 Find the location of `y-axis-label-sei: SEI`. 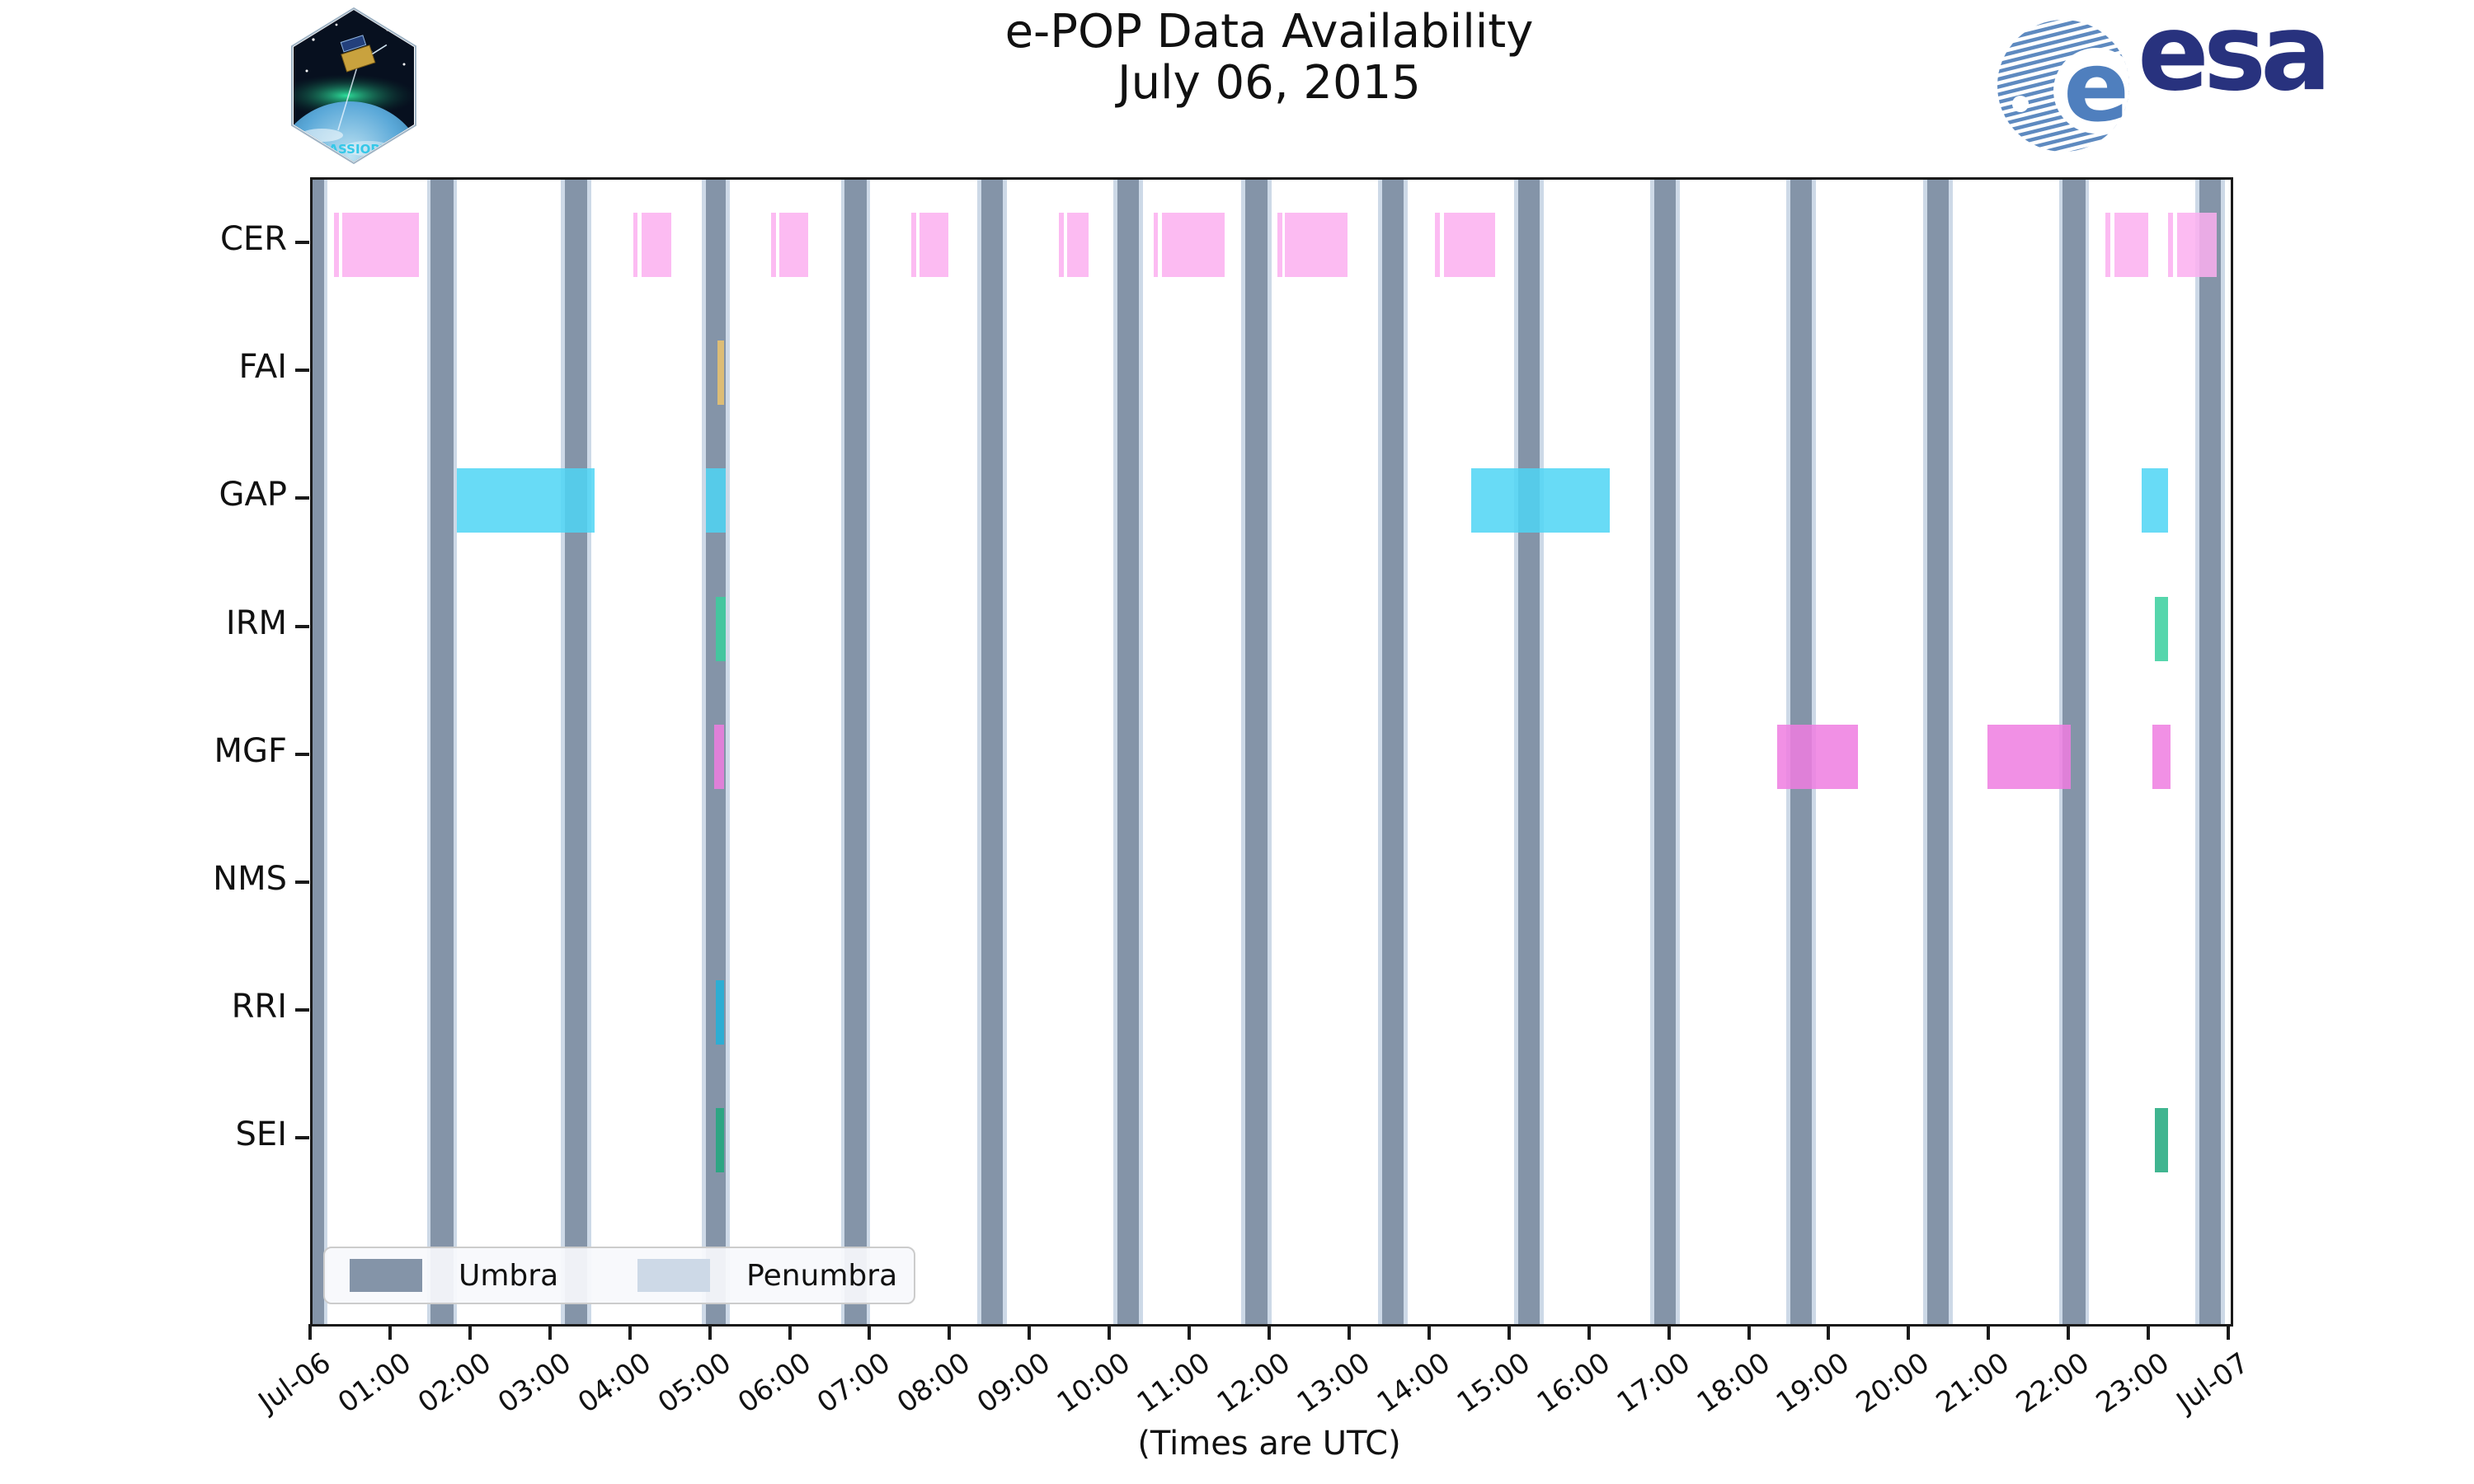

y-axis-label-sei: SEI is located at coordinates (261, 1134).